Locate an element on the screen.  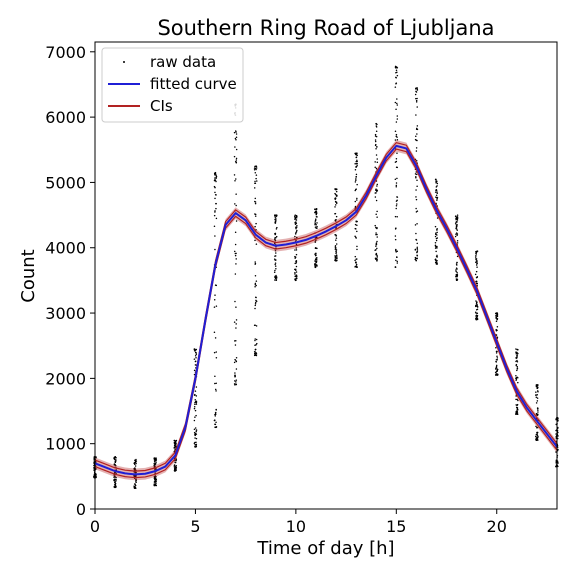
y-tick-label: 0 is located at coordinates (81, 509).